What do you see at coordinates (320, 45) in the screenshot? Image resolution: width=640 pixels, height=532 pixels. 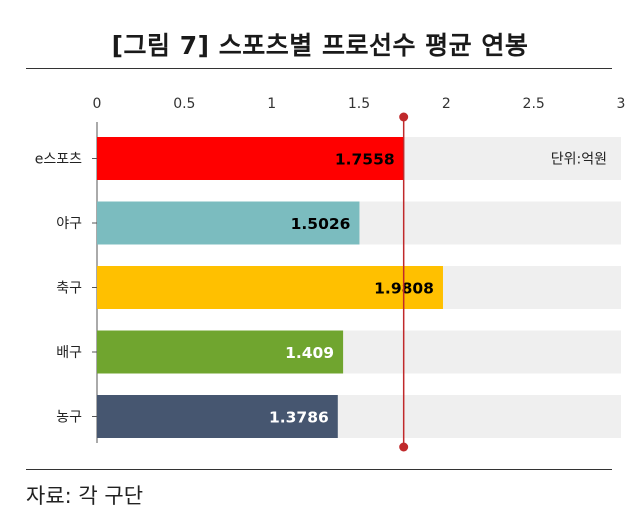 I see `chart-title: [그림 7] 스포츠별 프로선수 평균 연봉` at bounding box center [320, 45].